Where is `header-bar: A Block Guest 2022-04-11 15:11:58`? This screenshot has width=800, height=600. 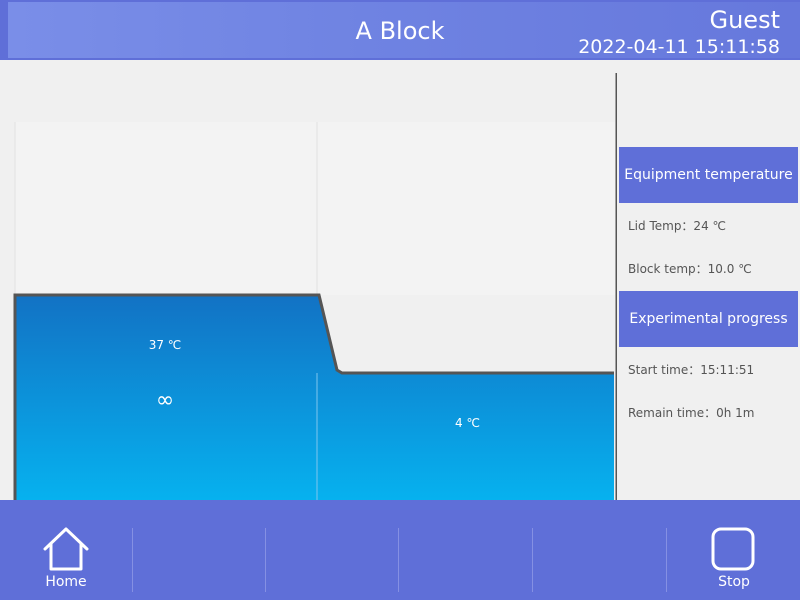 header-bar: A Block Guest 2022-04-11 15:11:58 is located at coordinates (400, 30).